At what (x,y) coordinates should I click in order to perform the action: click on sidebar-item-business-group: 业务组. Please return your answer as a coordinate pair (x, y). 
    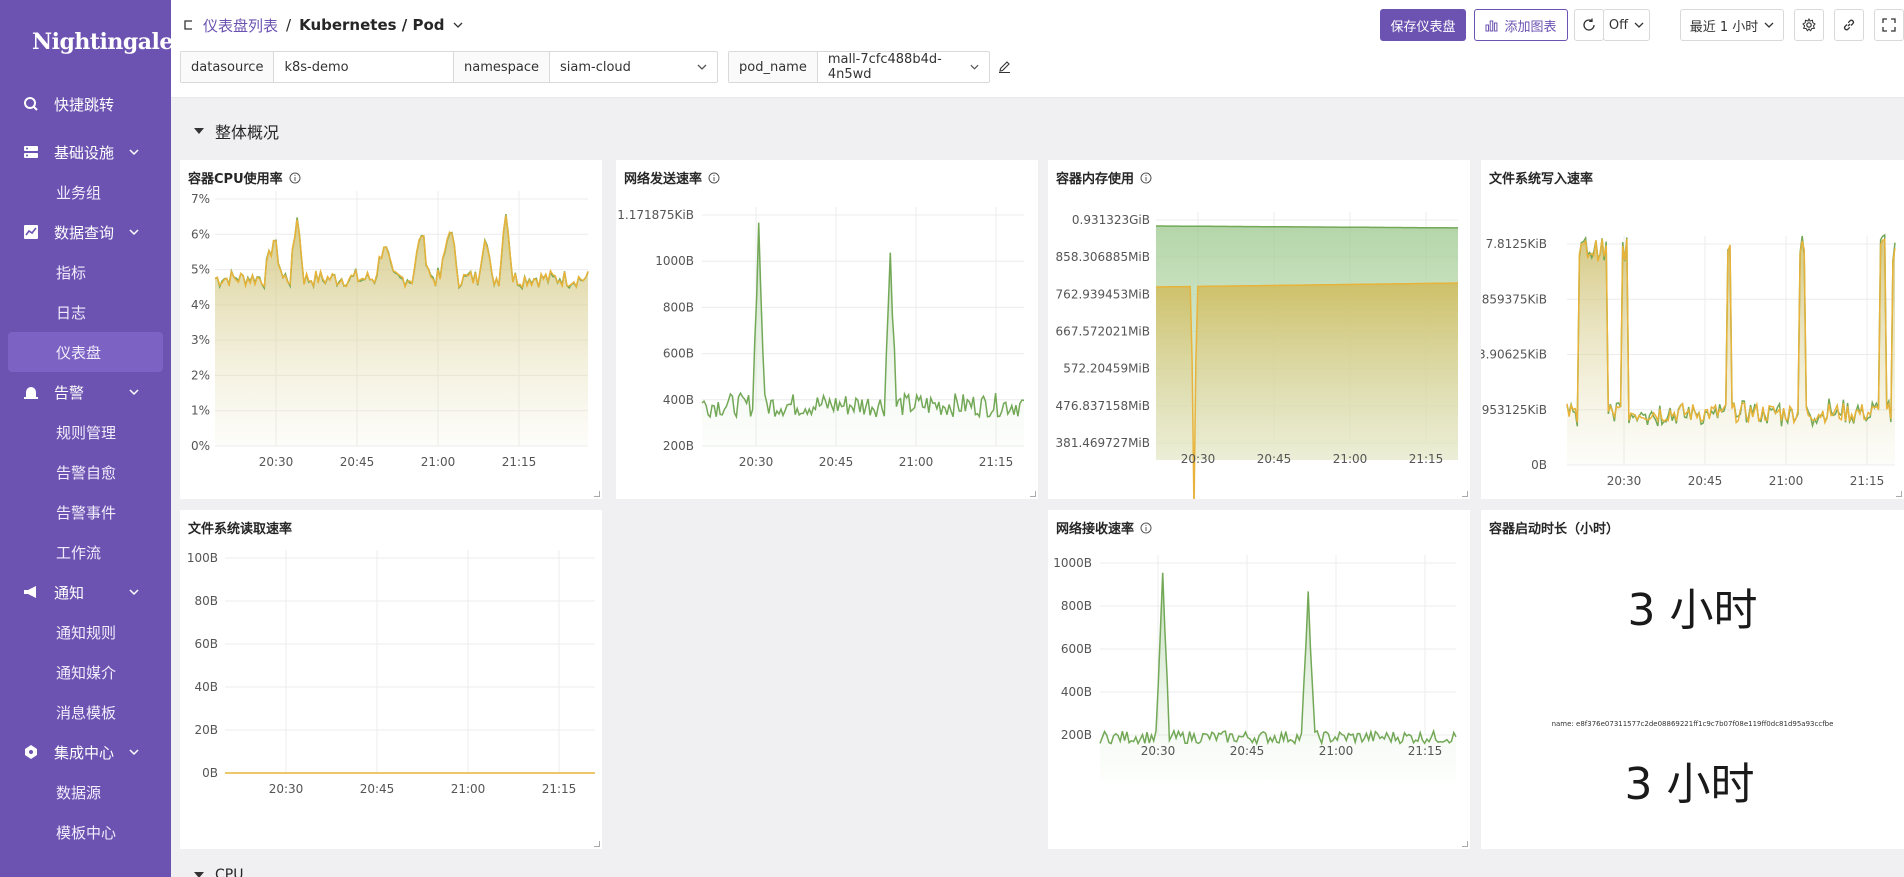
    Looking at the image, I should click on (79, 192).